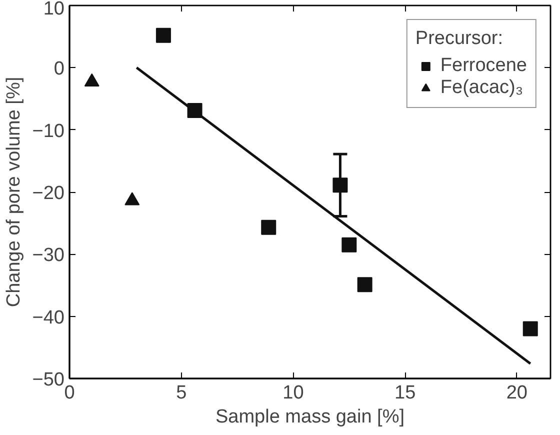 The height and width of the screenshot is (435, 560). I want to click on y-tick-label: 0, so click(59, 69).